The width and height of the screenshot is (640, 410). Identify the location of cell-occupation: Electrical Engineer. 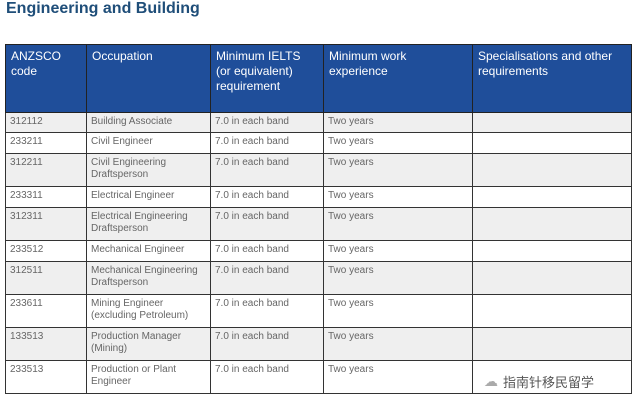
(148, 197).